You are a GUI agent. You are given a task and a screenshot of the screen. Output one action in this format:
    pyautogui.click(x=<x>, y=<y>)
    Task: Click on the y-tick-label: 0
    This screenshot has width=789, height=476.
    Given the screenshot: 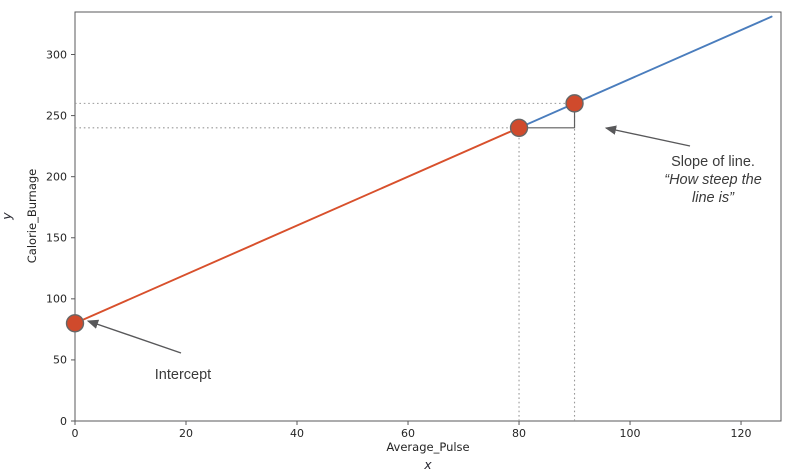 What is the action you would take?
    pyautogui.click(x=63, y=421)
    